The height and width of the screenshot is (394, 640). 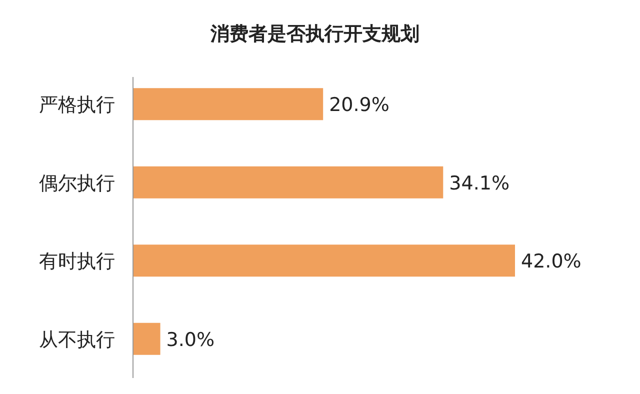 I want to click on data-label: 3.0%, so click(x=190, y=339).